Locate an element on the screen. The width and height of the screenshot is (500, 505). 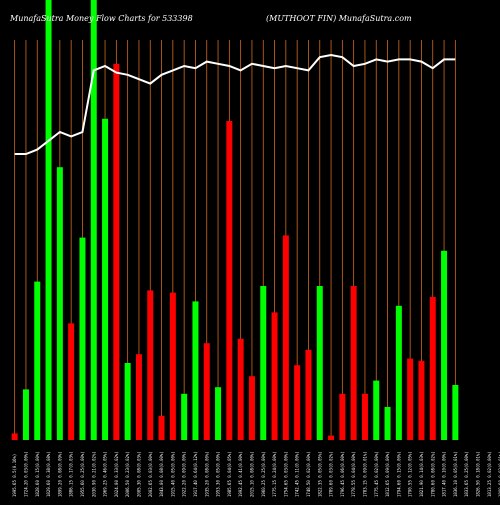
x-tick-label: 1809.60 0.03(0.01%) is located at coordinates (499, 474).